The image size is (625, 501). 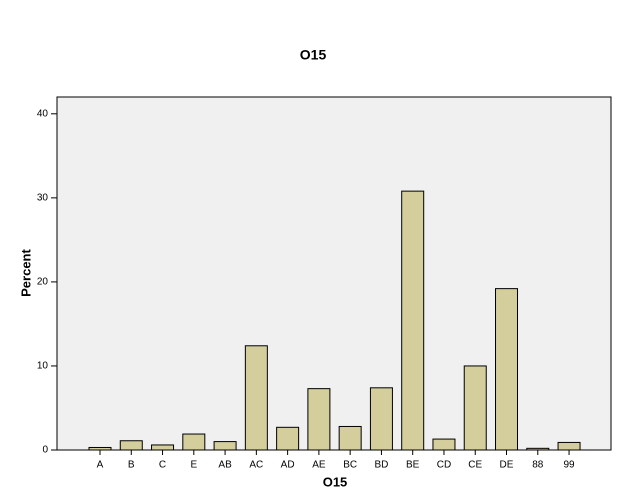 What do you see at coordinates (43, 366) in the screenshot?
I see `y-tick-label: 10` at bounding box center [43, 366].